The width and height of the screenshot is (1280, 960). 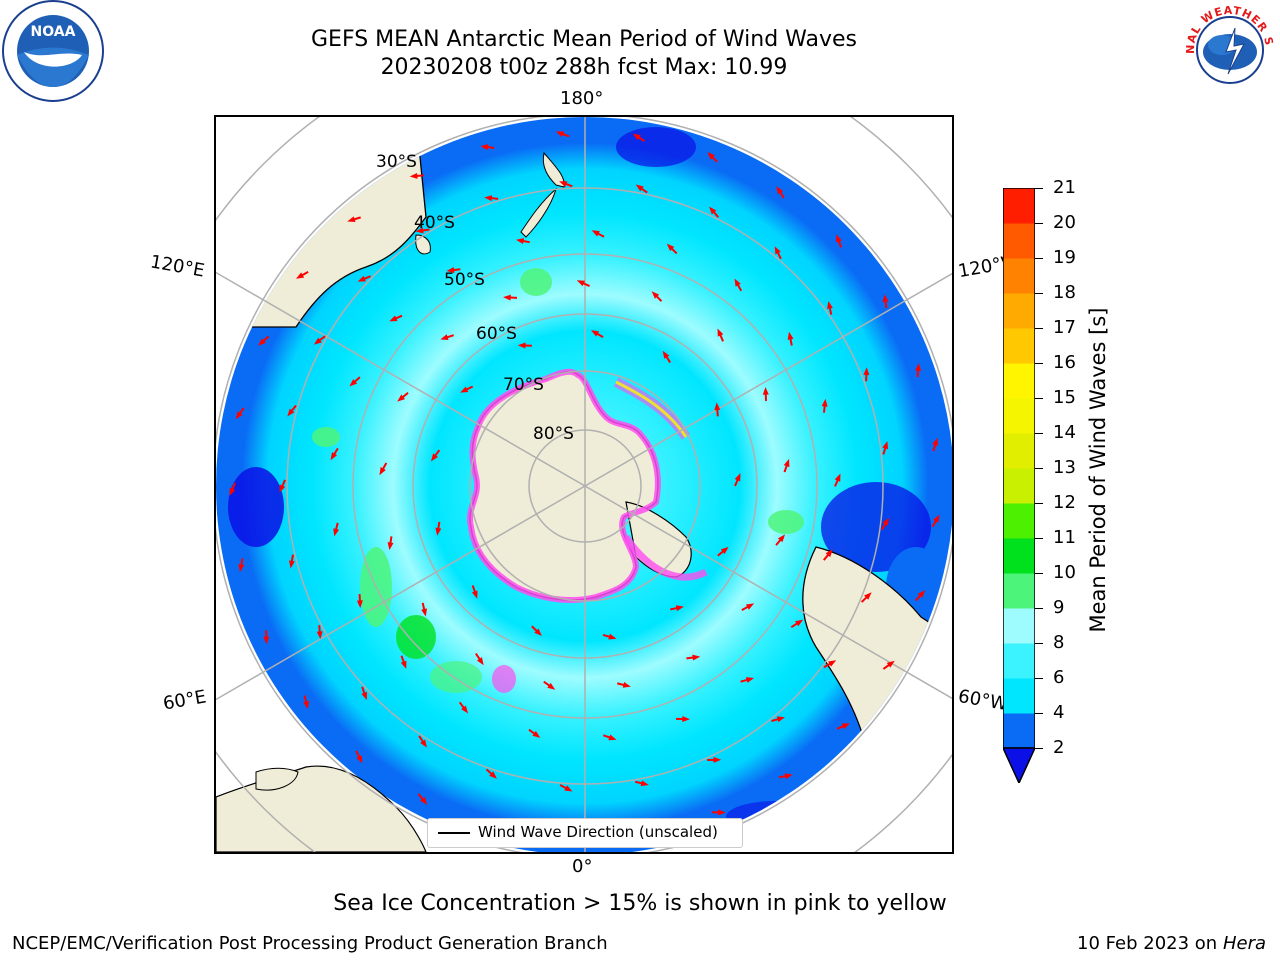 I want to click on colorbar-tick-label: 12, so click(x=1064, y=502).